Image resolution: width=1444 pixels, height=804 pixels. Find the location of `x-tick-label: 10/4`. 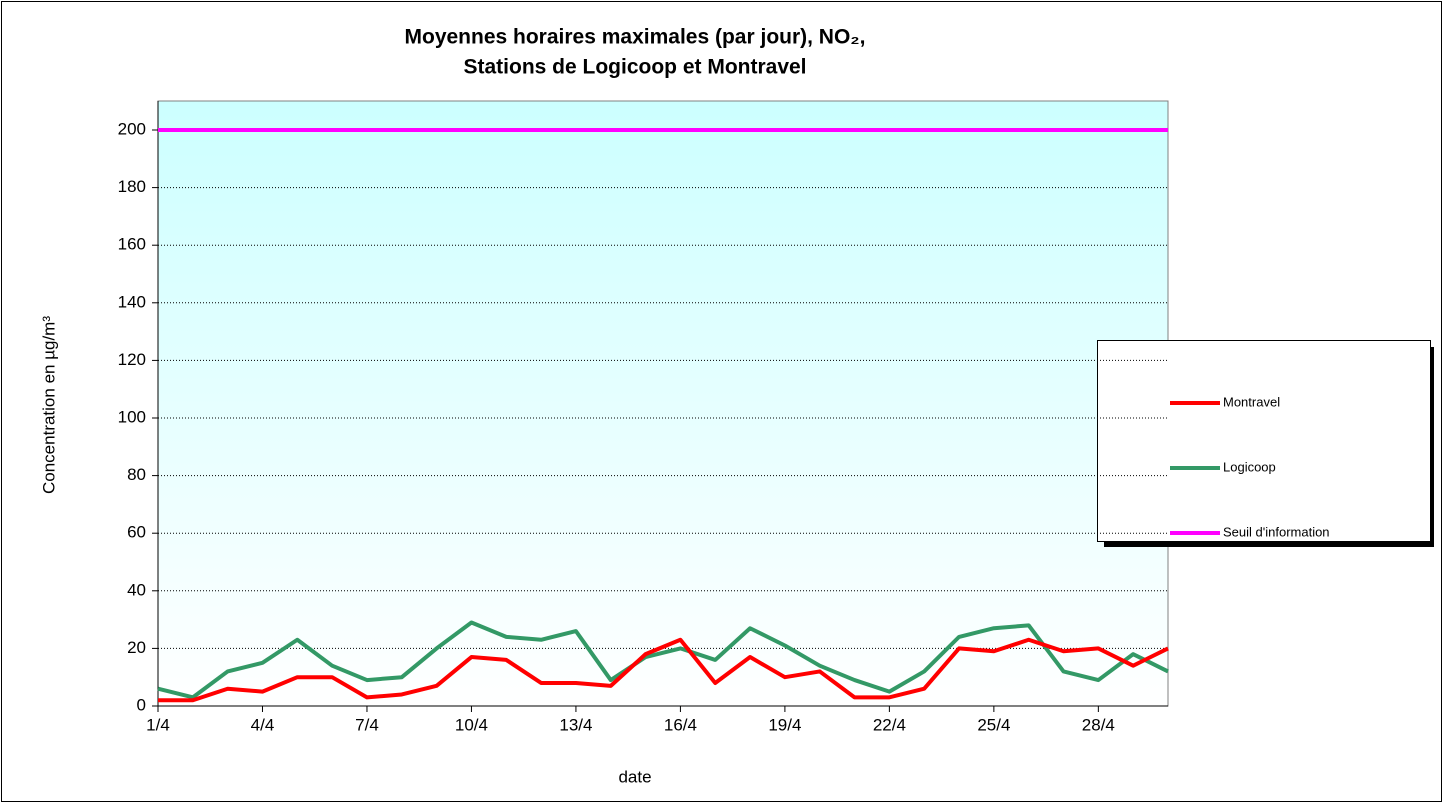

x-tick-label: 10/4 is located at coordinates (471, 724).